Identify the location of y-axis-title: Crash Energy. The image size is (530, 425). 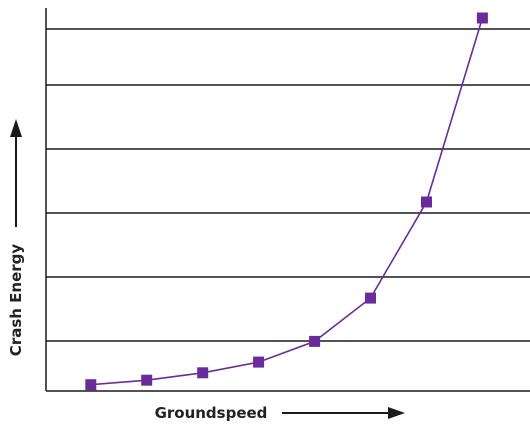
(16, 237).